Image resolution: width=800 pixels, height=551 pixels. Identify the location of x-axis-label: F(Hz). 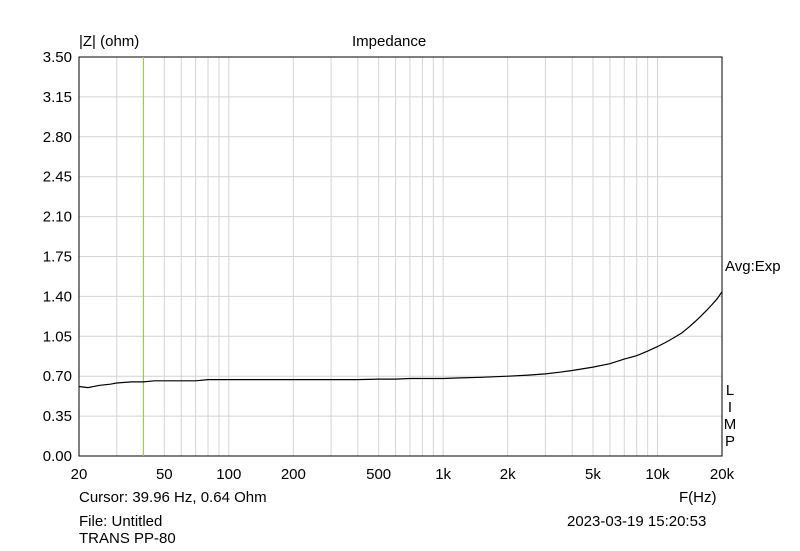
(698, 497).